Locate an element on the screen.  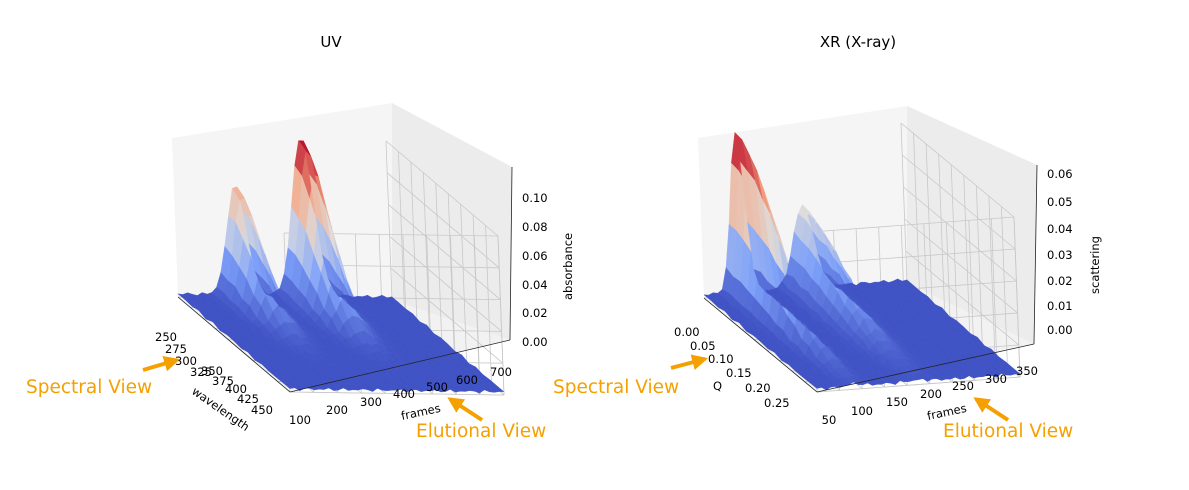
uv-frames-ticks: 100 200 300 400 500 600 700 is located at coordinates (400, 396).